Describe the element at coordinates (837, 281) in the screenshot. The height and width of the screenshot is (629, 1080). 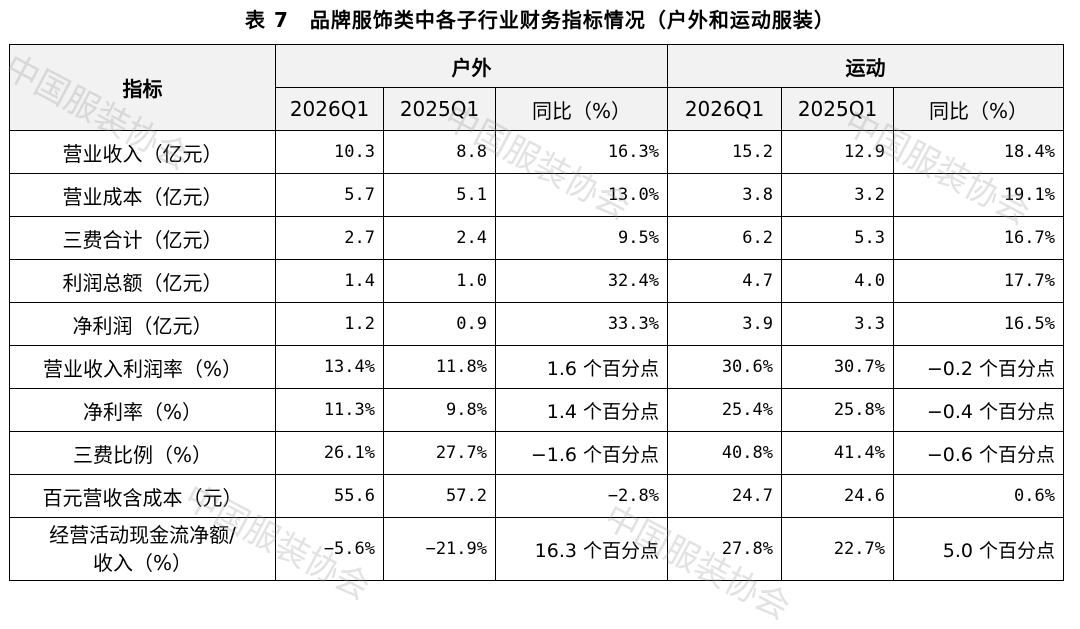
I see `cell: 4.0` at that location.